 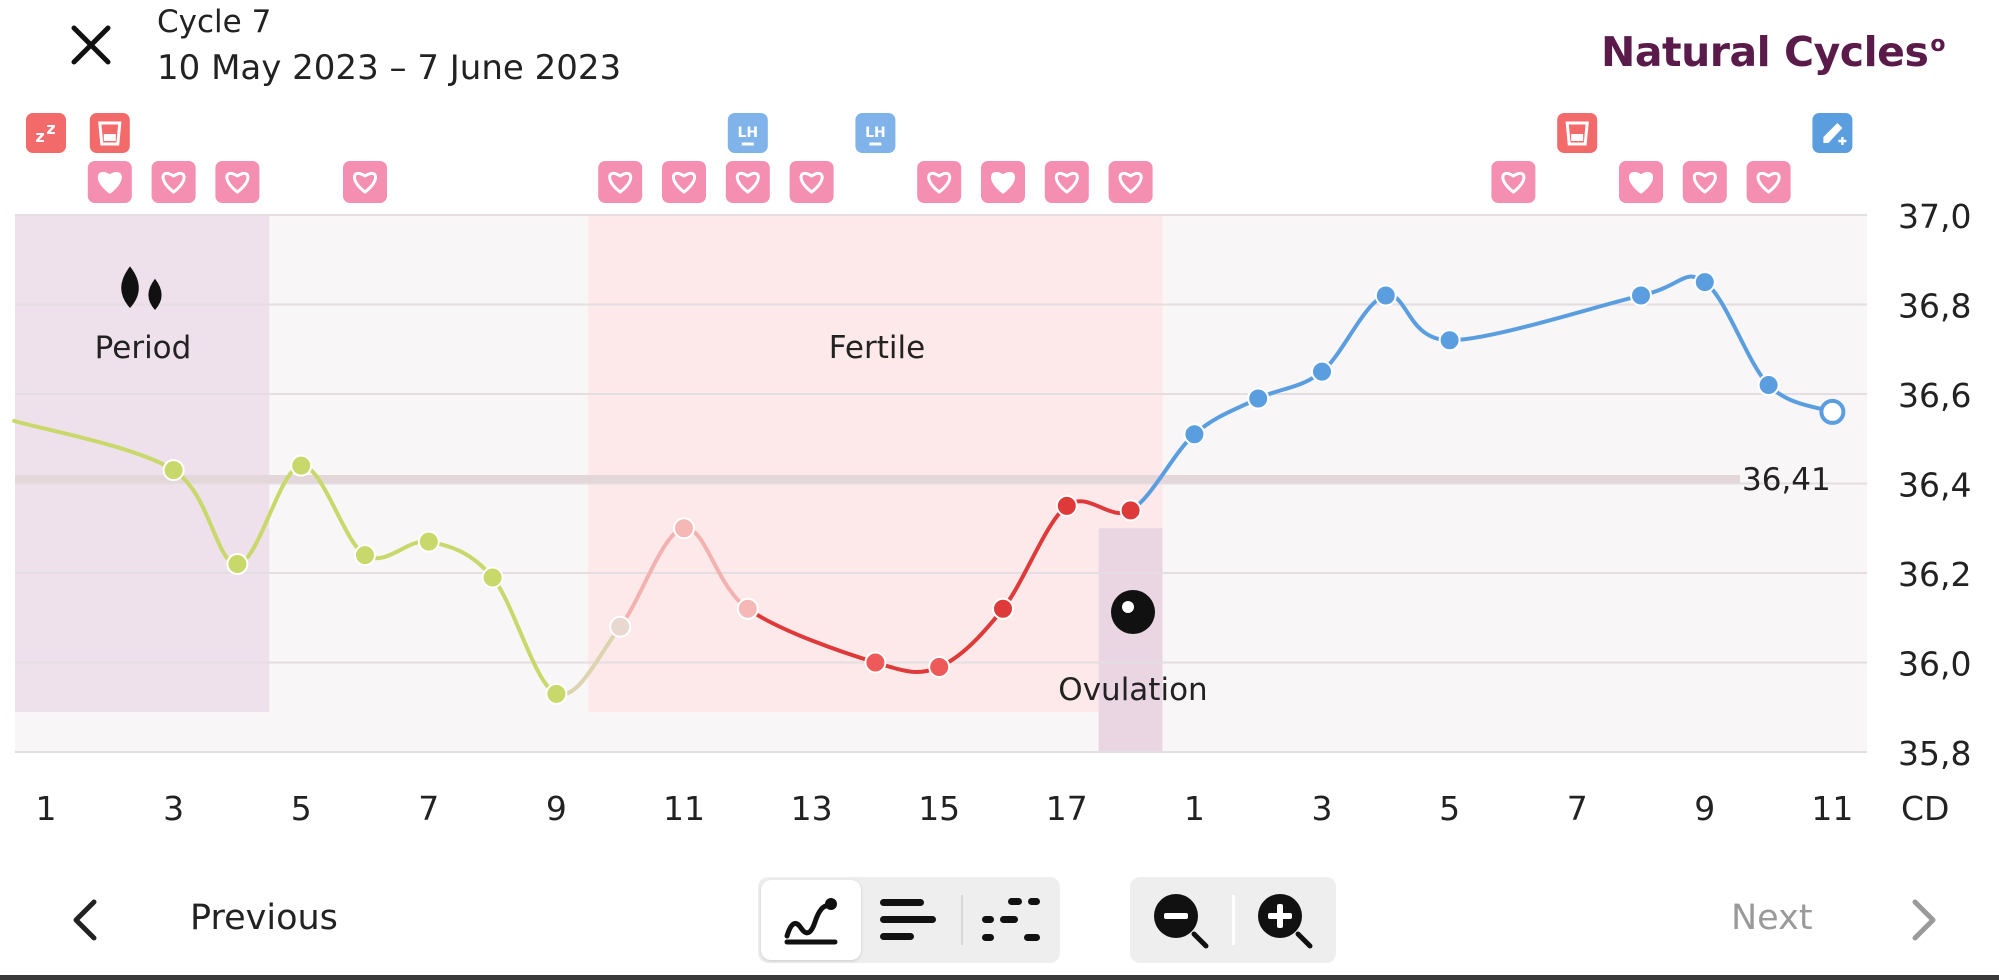 What do you see at coordinates (389, 68) in the screenshot?
I see `cycle-date-range: 10 May 2023 – 7 June 2023` at bounding box center [389, 68].